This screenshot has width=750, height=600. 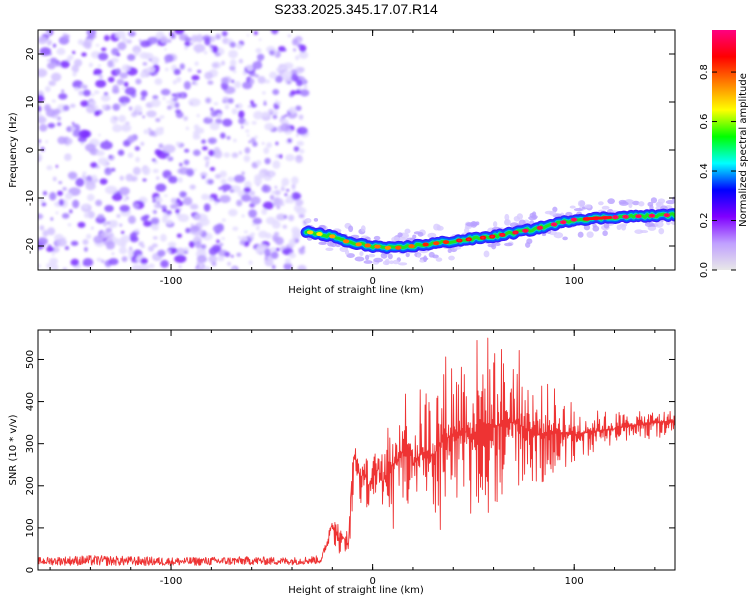 What do you see at coordinates (30, 485) in the screenshot?
I see `snr-ytick-label: 200` at bounding box center [30, 485].